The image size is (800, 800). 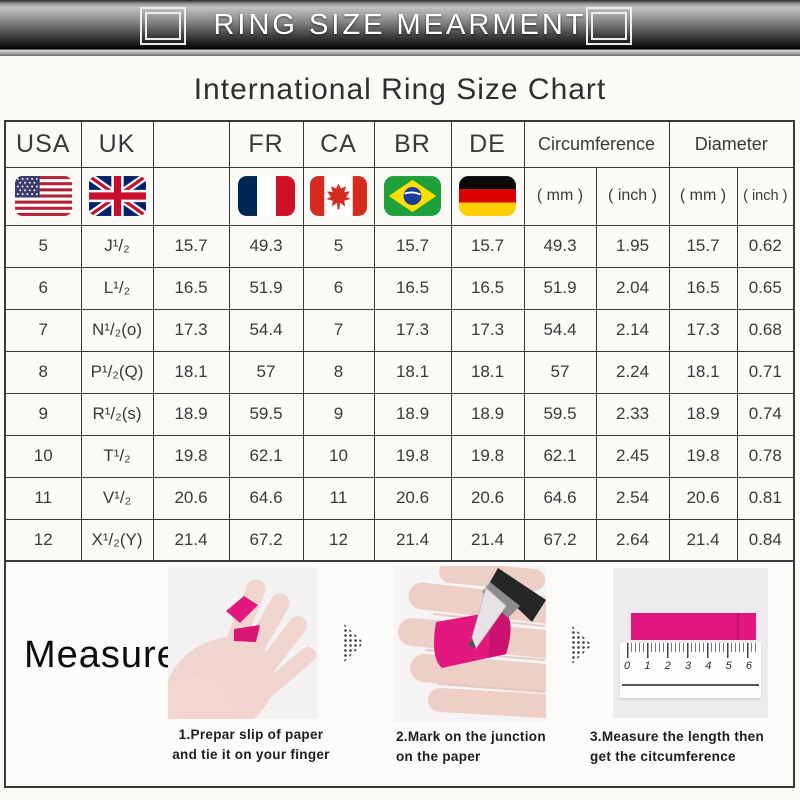 I want to click on banner: RING SIZE MEARMENT, so click(x=400, y=28).